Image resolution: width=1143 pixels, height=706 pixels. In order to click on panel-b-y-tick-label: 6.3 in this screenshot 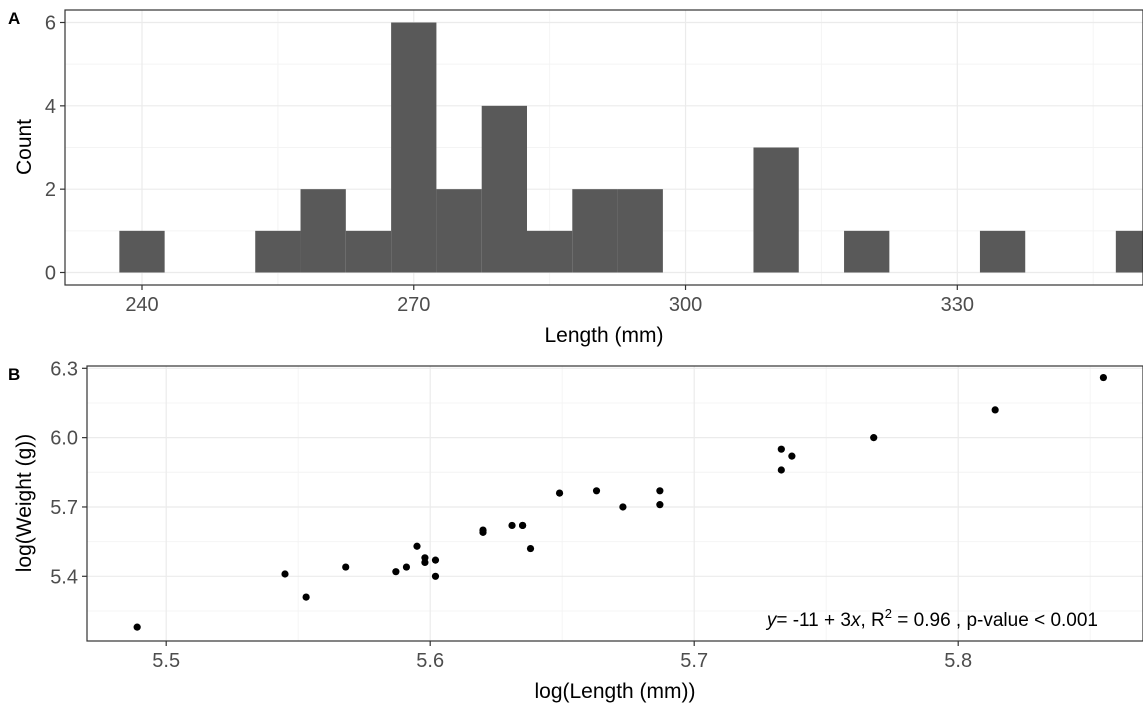, I will do `click(64, 369)`.